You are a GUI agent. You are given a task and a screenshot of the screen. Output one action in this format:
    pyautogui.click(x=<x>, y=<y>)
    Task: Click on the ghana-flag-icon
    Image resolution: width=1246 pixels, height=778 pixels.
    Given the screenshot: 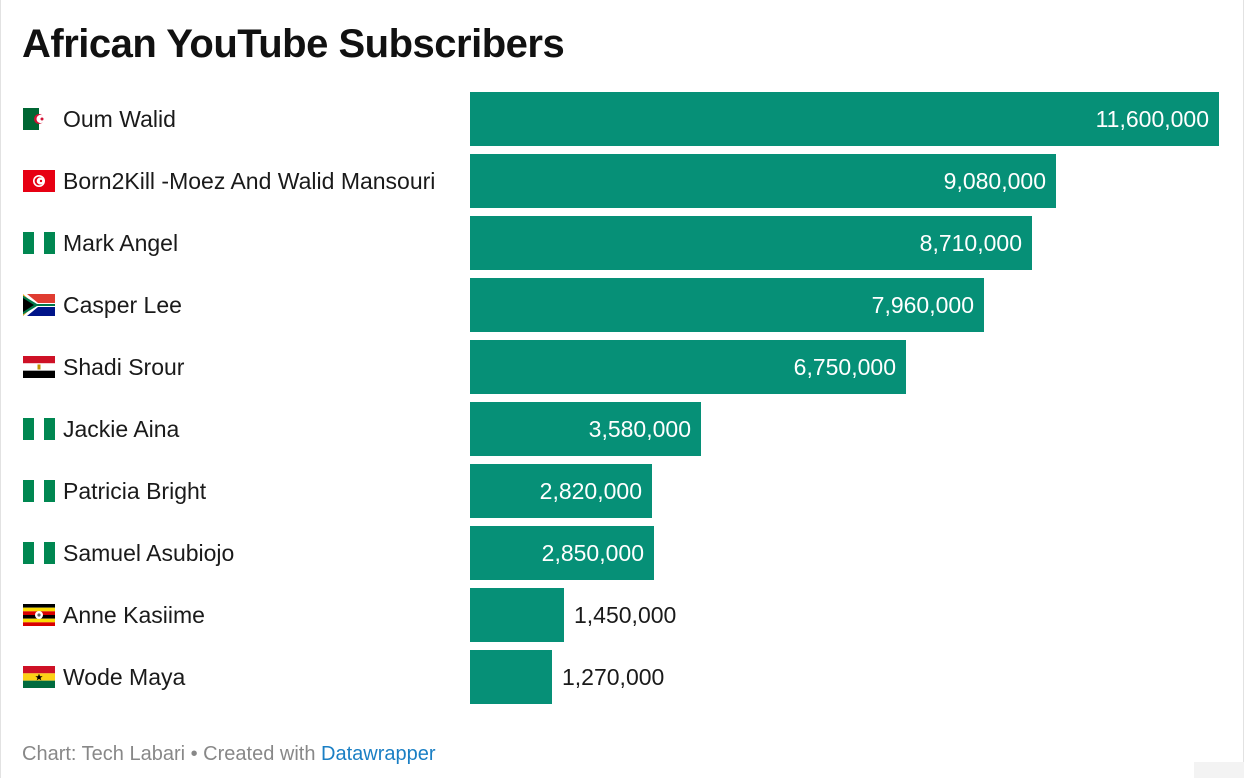 What is the action you would take?
    pyautogui.click(x=39, y=677)
    